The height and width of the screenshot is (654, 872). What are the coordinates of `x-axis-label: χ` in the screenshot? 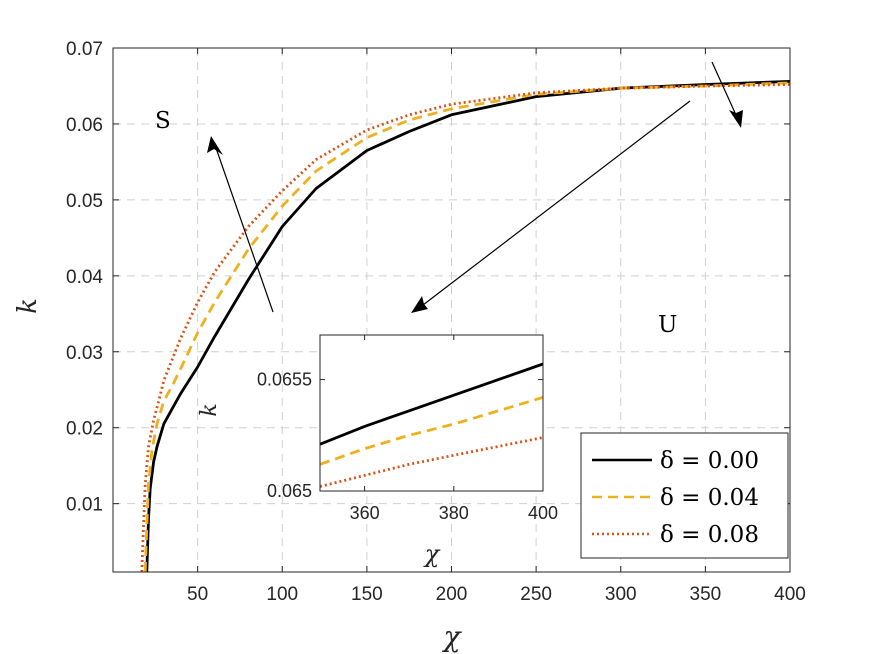 It's located at (452, 636).